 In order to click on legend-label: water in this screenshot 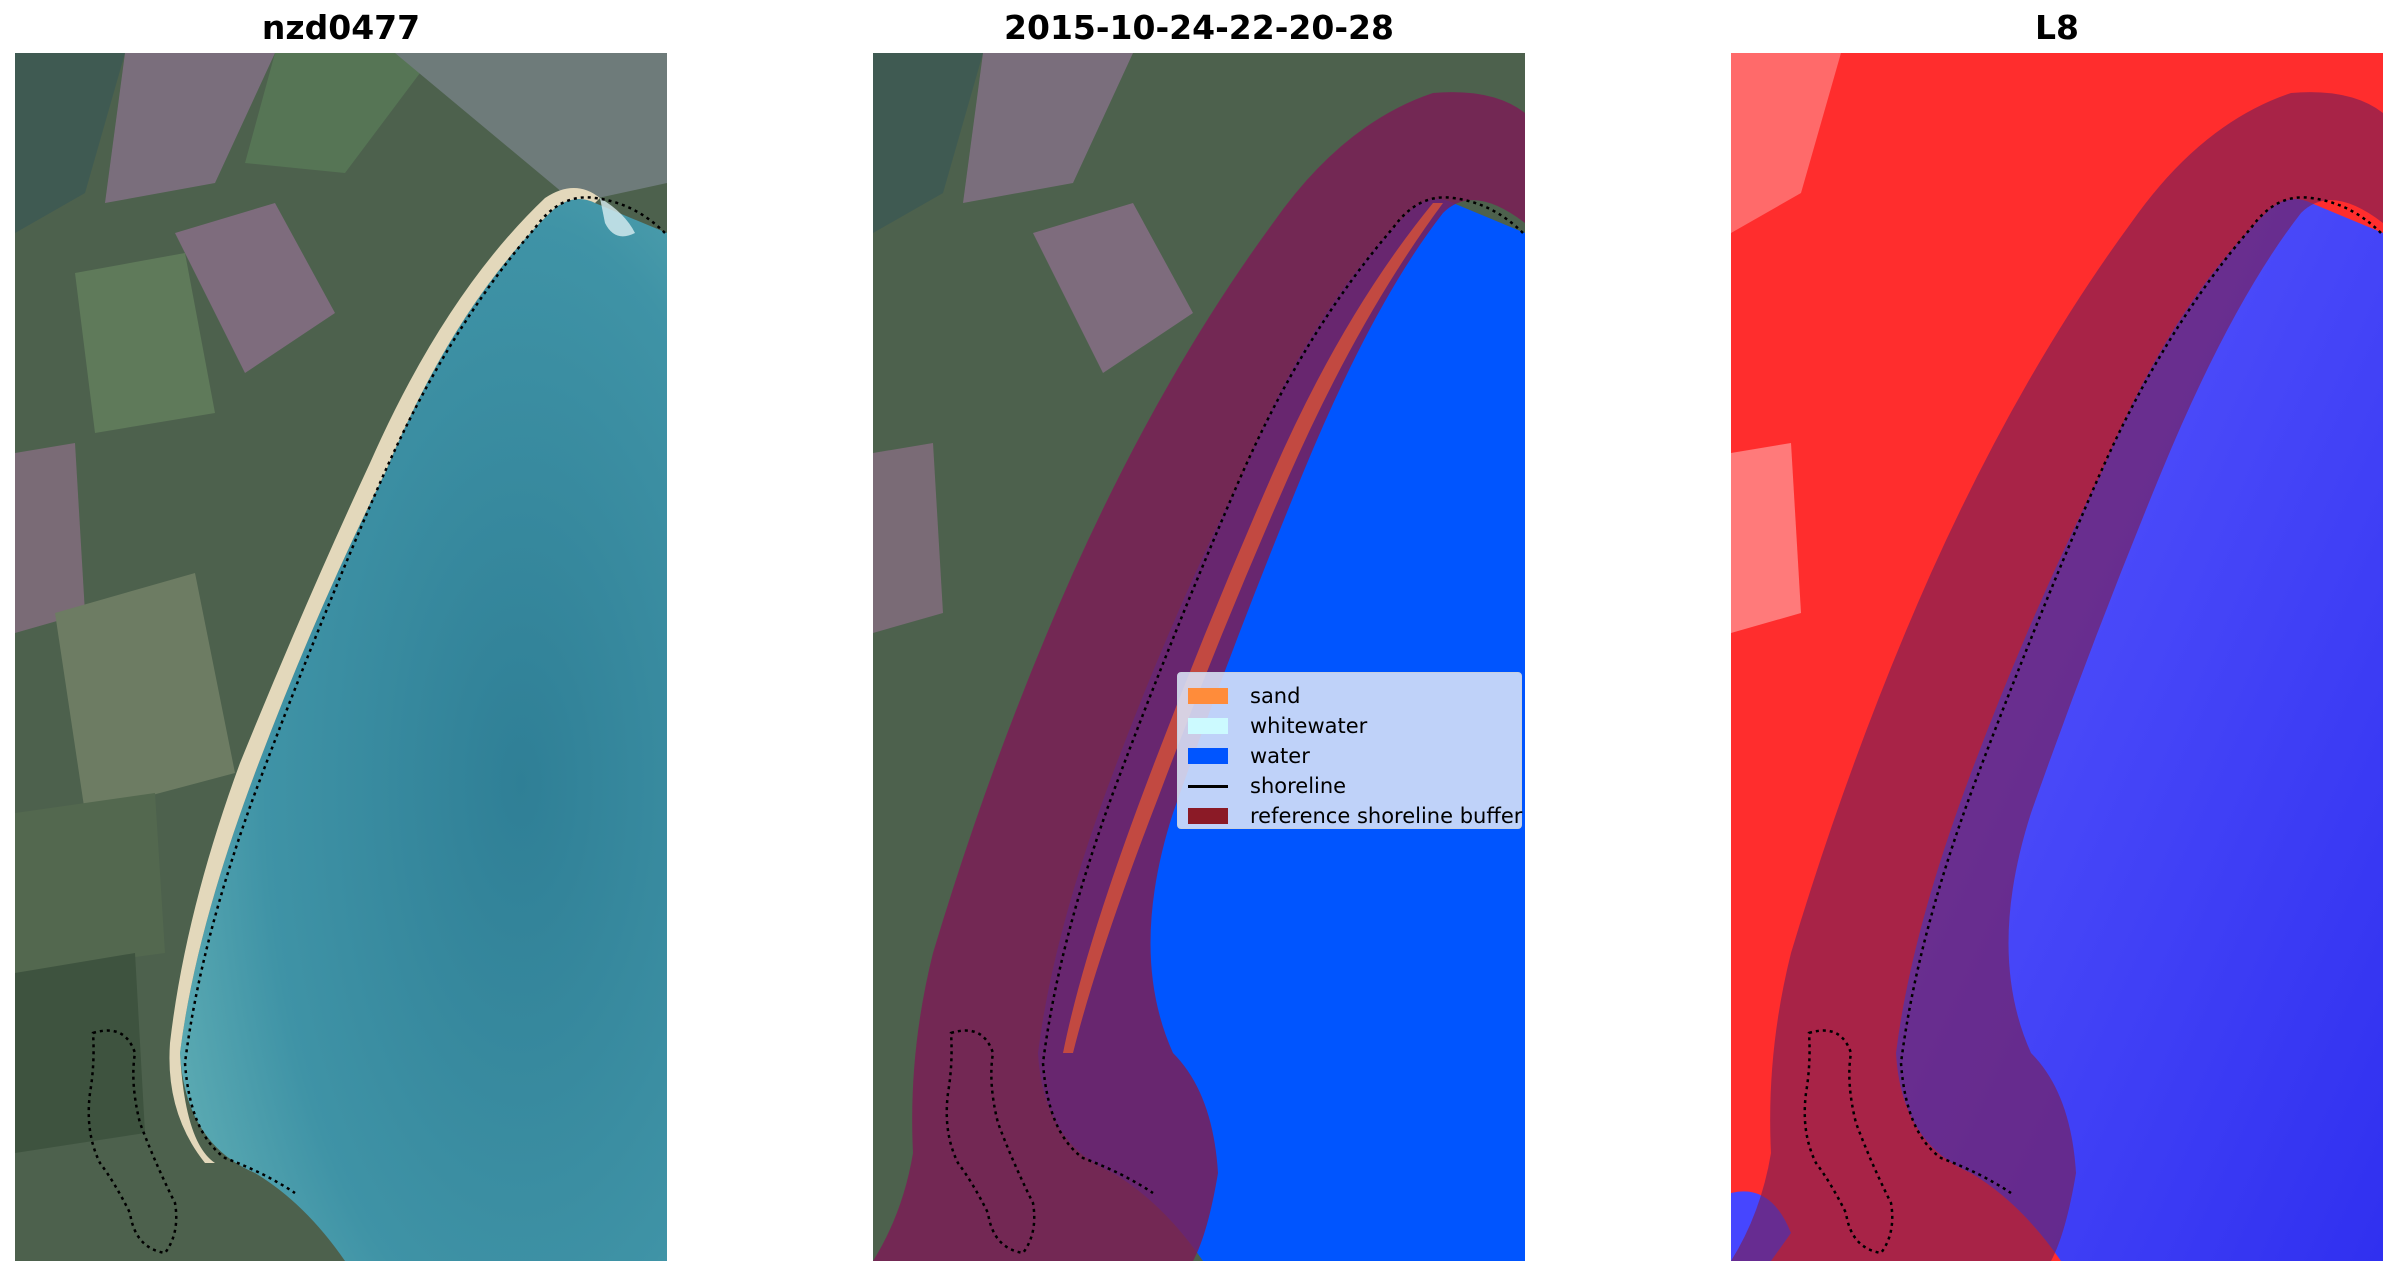, I will do `click(1280, 756)`.